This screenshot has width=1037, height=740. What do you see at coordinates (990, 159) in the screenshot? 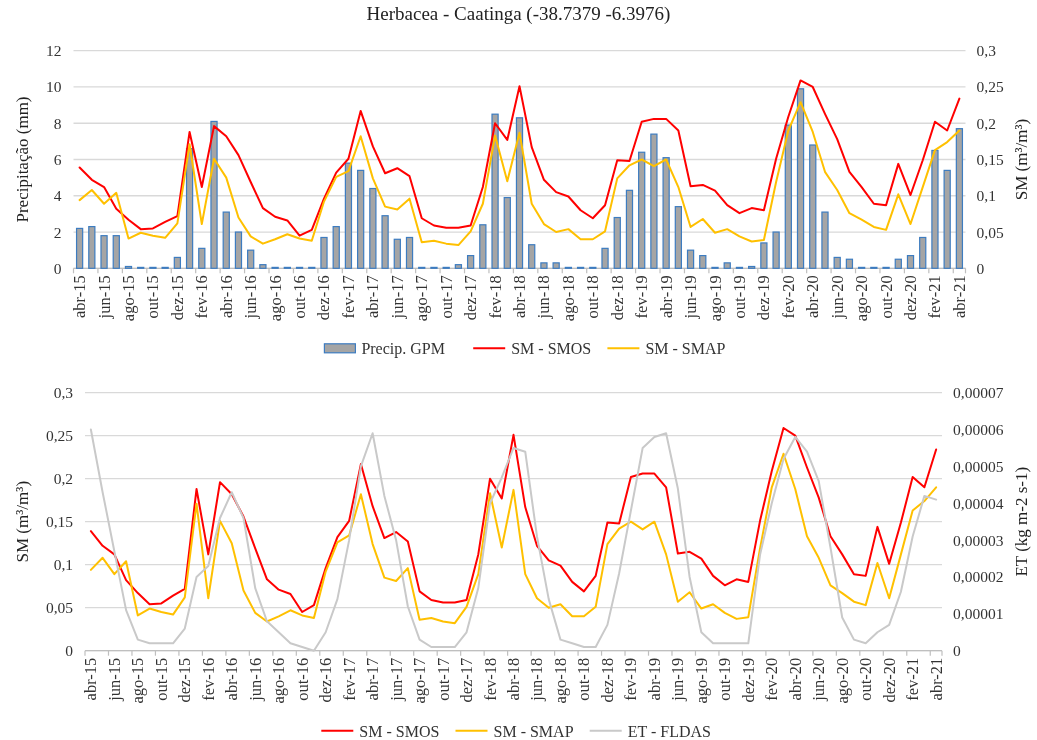
I see `y2-tick-label: 0,15` at bounding box center [990, 159].